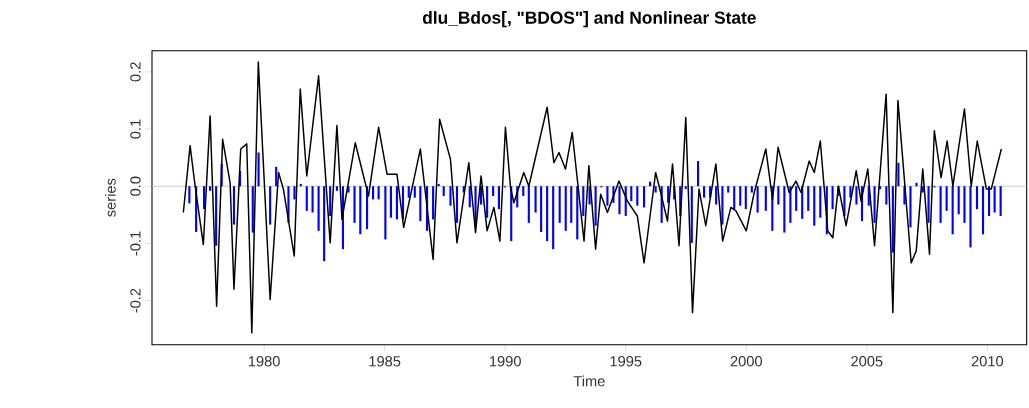 The image size is (1029, 408). Describe the element at coordinates (385, 361) in the screenshot. I see `x-tick-label: 1985` at that location.